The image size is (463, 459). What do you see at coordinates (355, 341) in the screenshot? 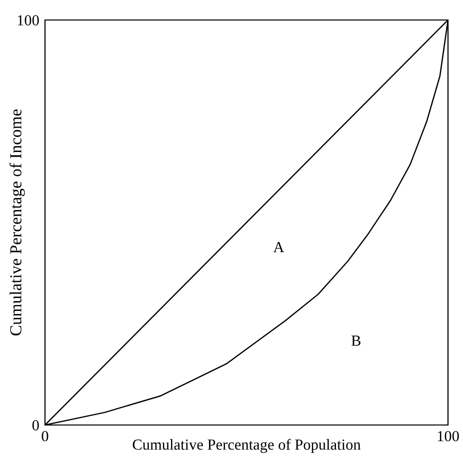
I see `annotation: B` at bounding box center [355, 341].